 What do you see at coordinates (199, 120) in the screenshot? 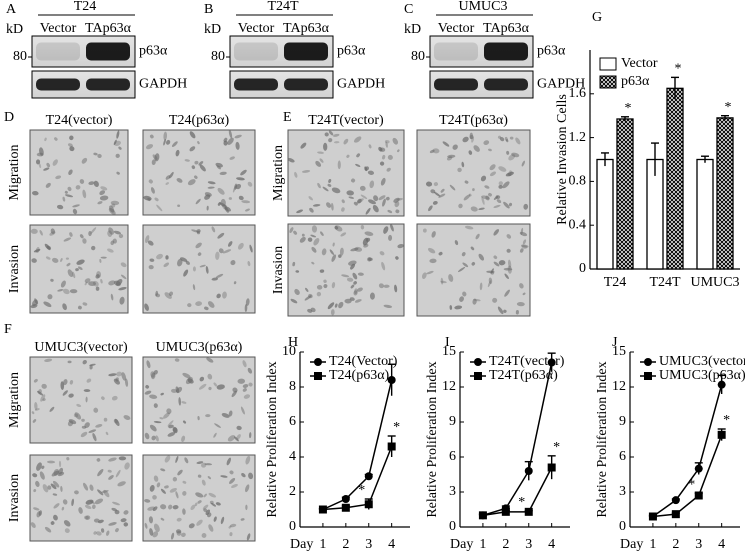
I see `column-title: T24(p63α)` at bounding box center [199, 120].